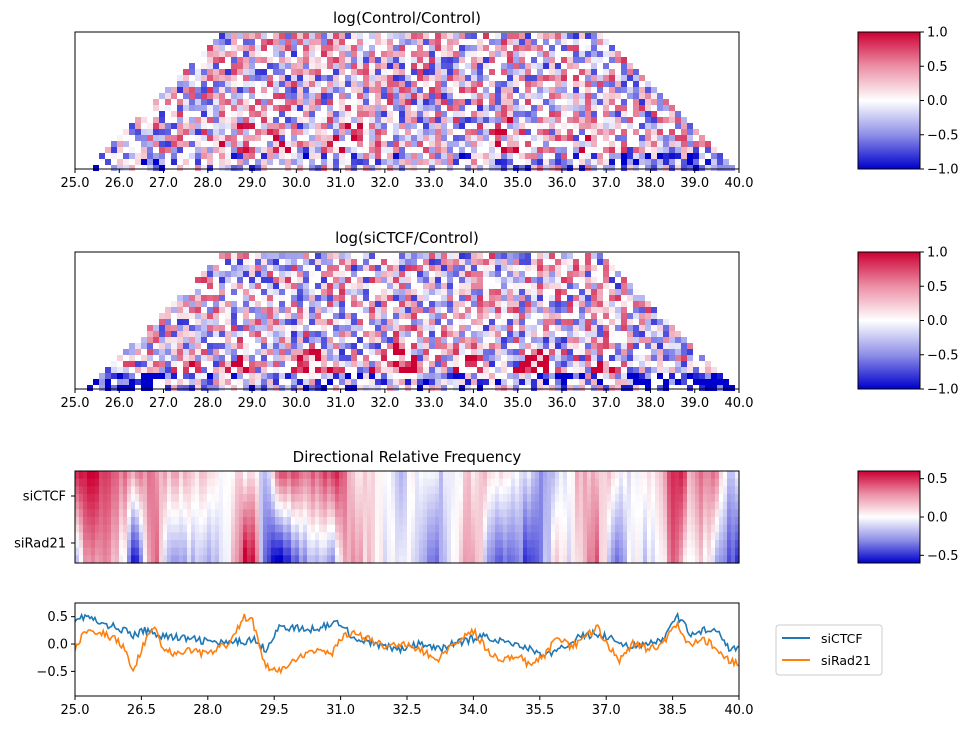 Image resolution: width=973 pixels, height=730 pixels. I want to click on panel1-xtick-label: 37.0, so click(606, 183).